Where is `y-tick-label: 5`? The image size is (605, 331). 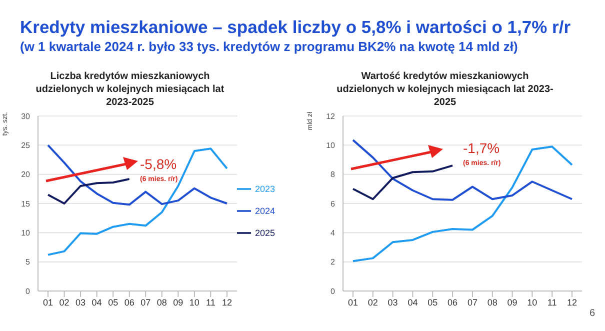
y-tick-label: 5 is located at coordinates (28, 262).